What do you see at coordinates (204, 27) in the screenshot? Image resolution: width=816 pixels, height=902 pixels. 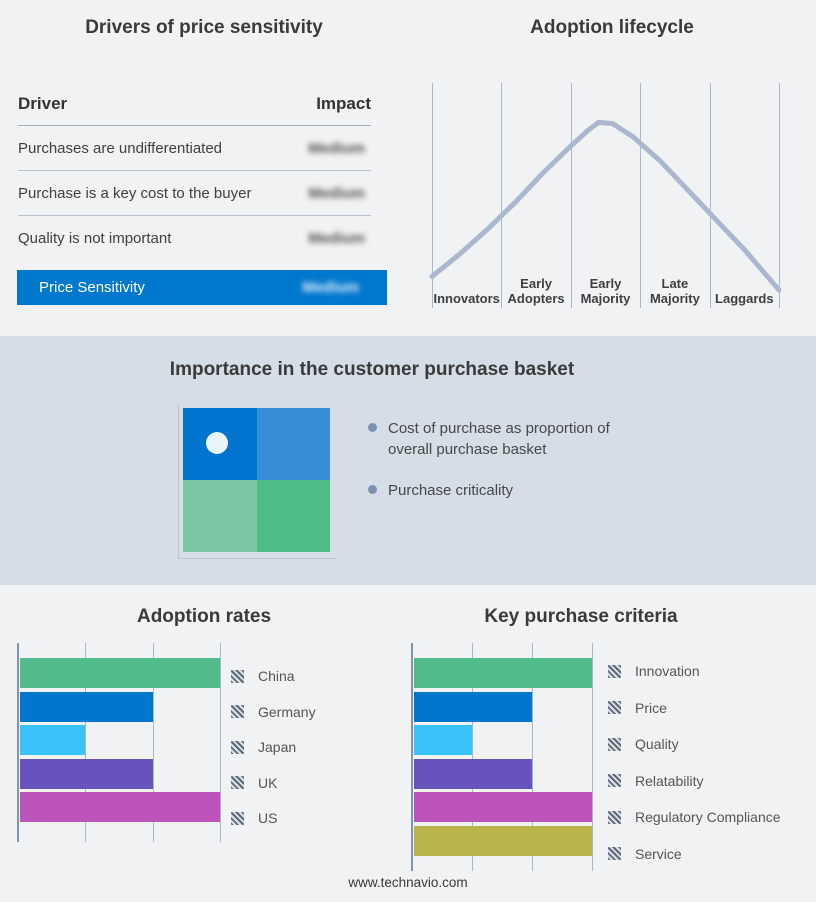 I see `drivers-title: Drivers of price sensitivity` at bounding box center [204, 27].